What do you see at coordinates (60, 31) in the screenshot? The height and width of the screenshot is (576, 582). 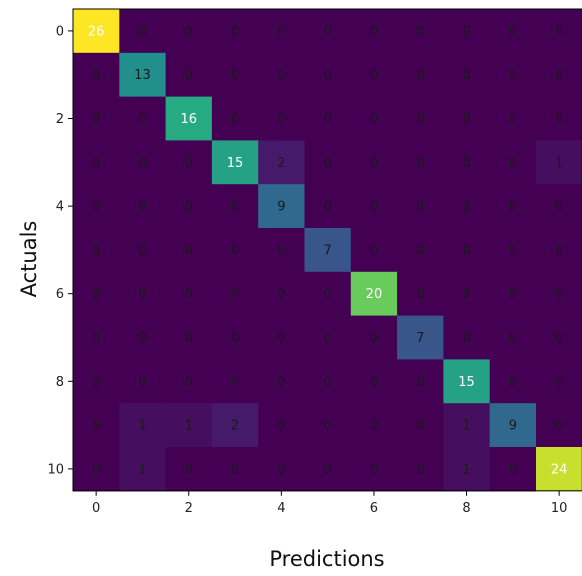 I see `y-tick-label: 0` at bounding box center [60, 31].